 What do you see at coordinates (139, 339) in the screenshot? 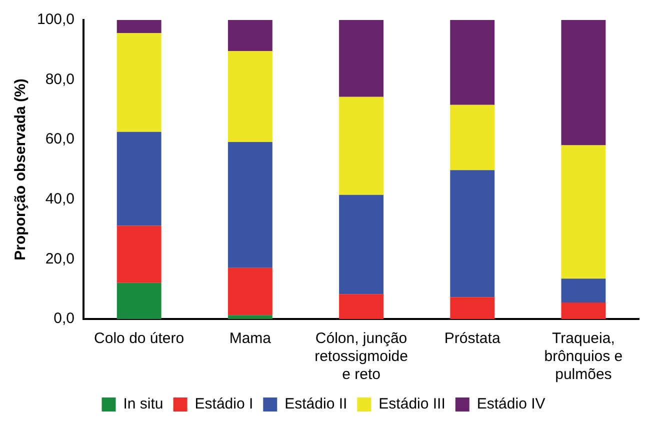
I see `x-tick-label: Colo do útero` at bounding box center [139, 339].